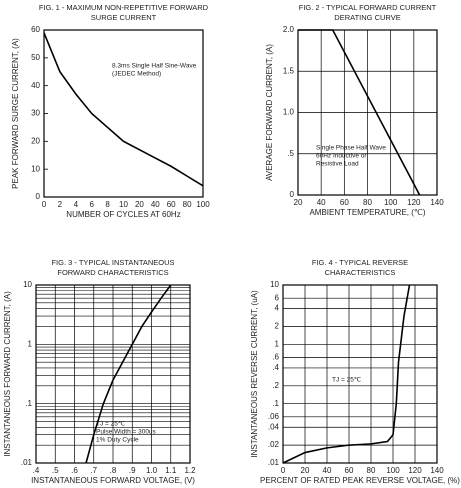 The height and width of the screenshot is (488, 461). I want to click on y-tick-label: .04, so click(274, 426).